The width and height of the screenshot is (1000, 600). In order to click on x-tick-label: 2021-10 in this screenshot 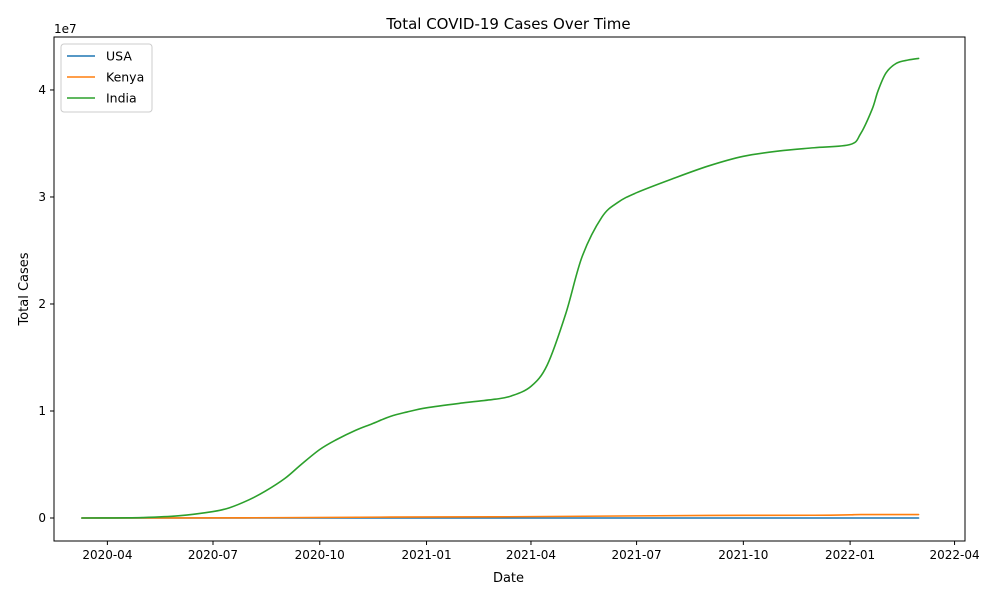, I will do `click(743, 555)`.